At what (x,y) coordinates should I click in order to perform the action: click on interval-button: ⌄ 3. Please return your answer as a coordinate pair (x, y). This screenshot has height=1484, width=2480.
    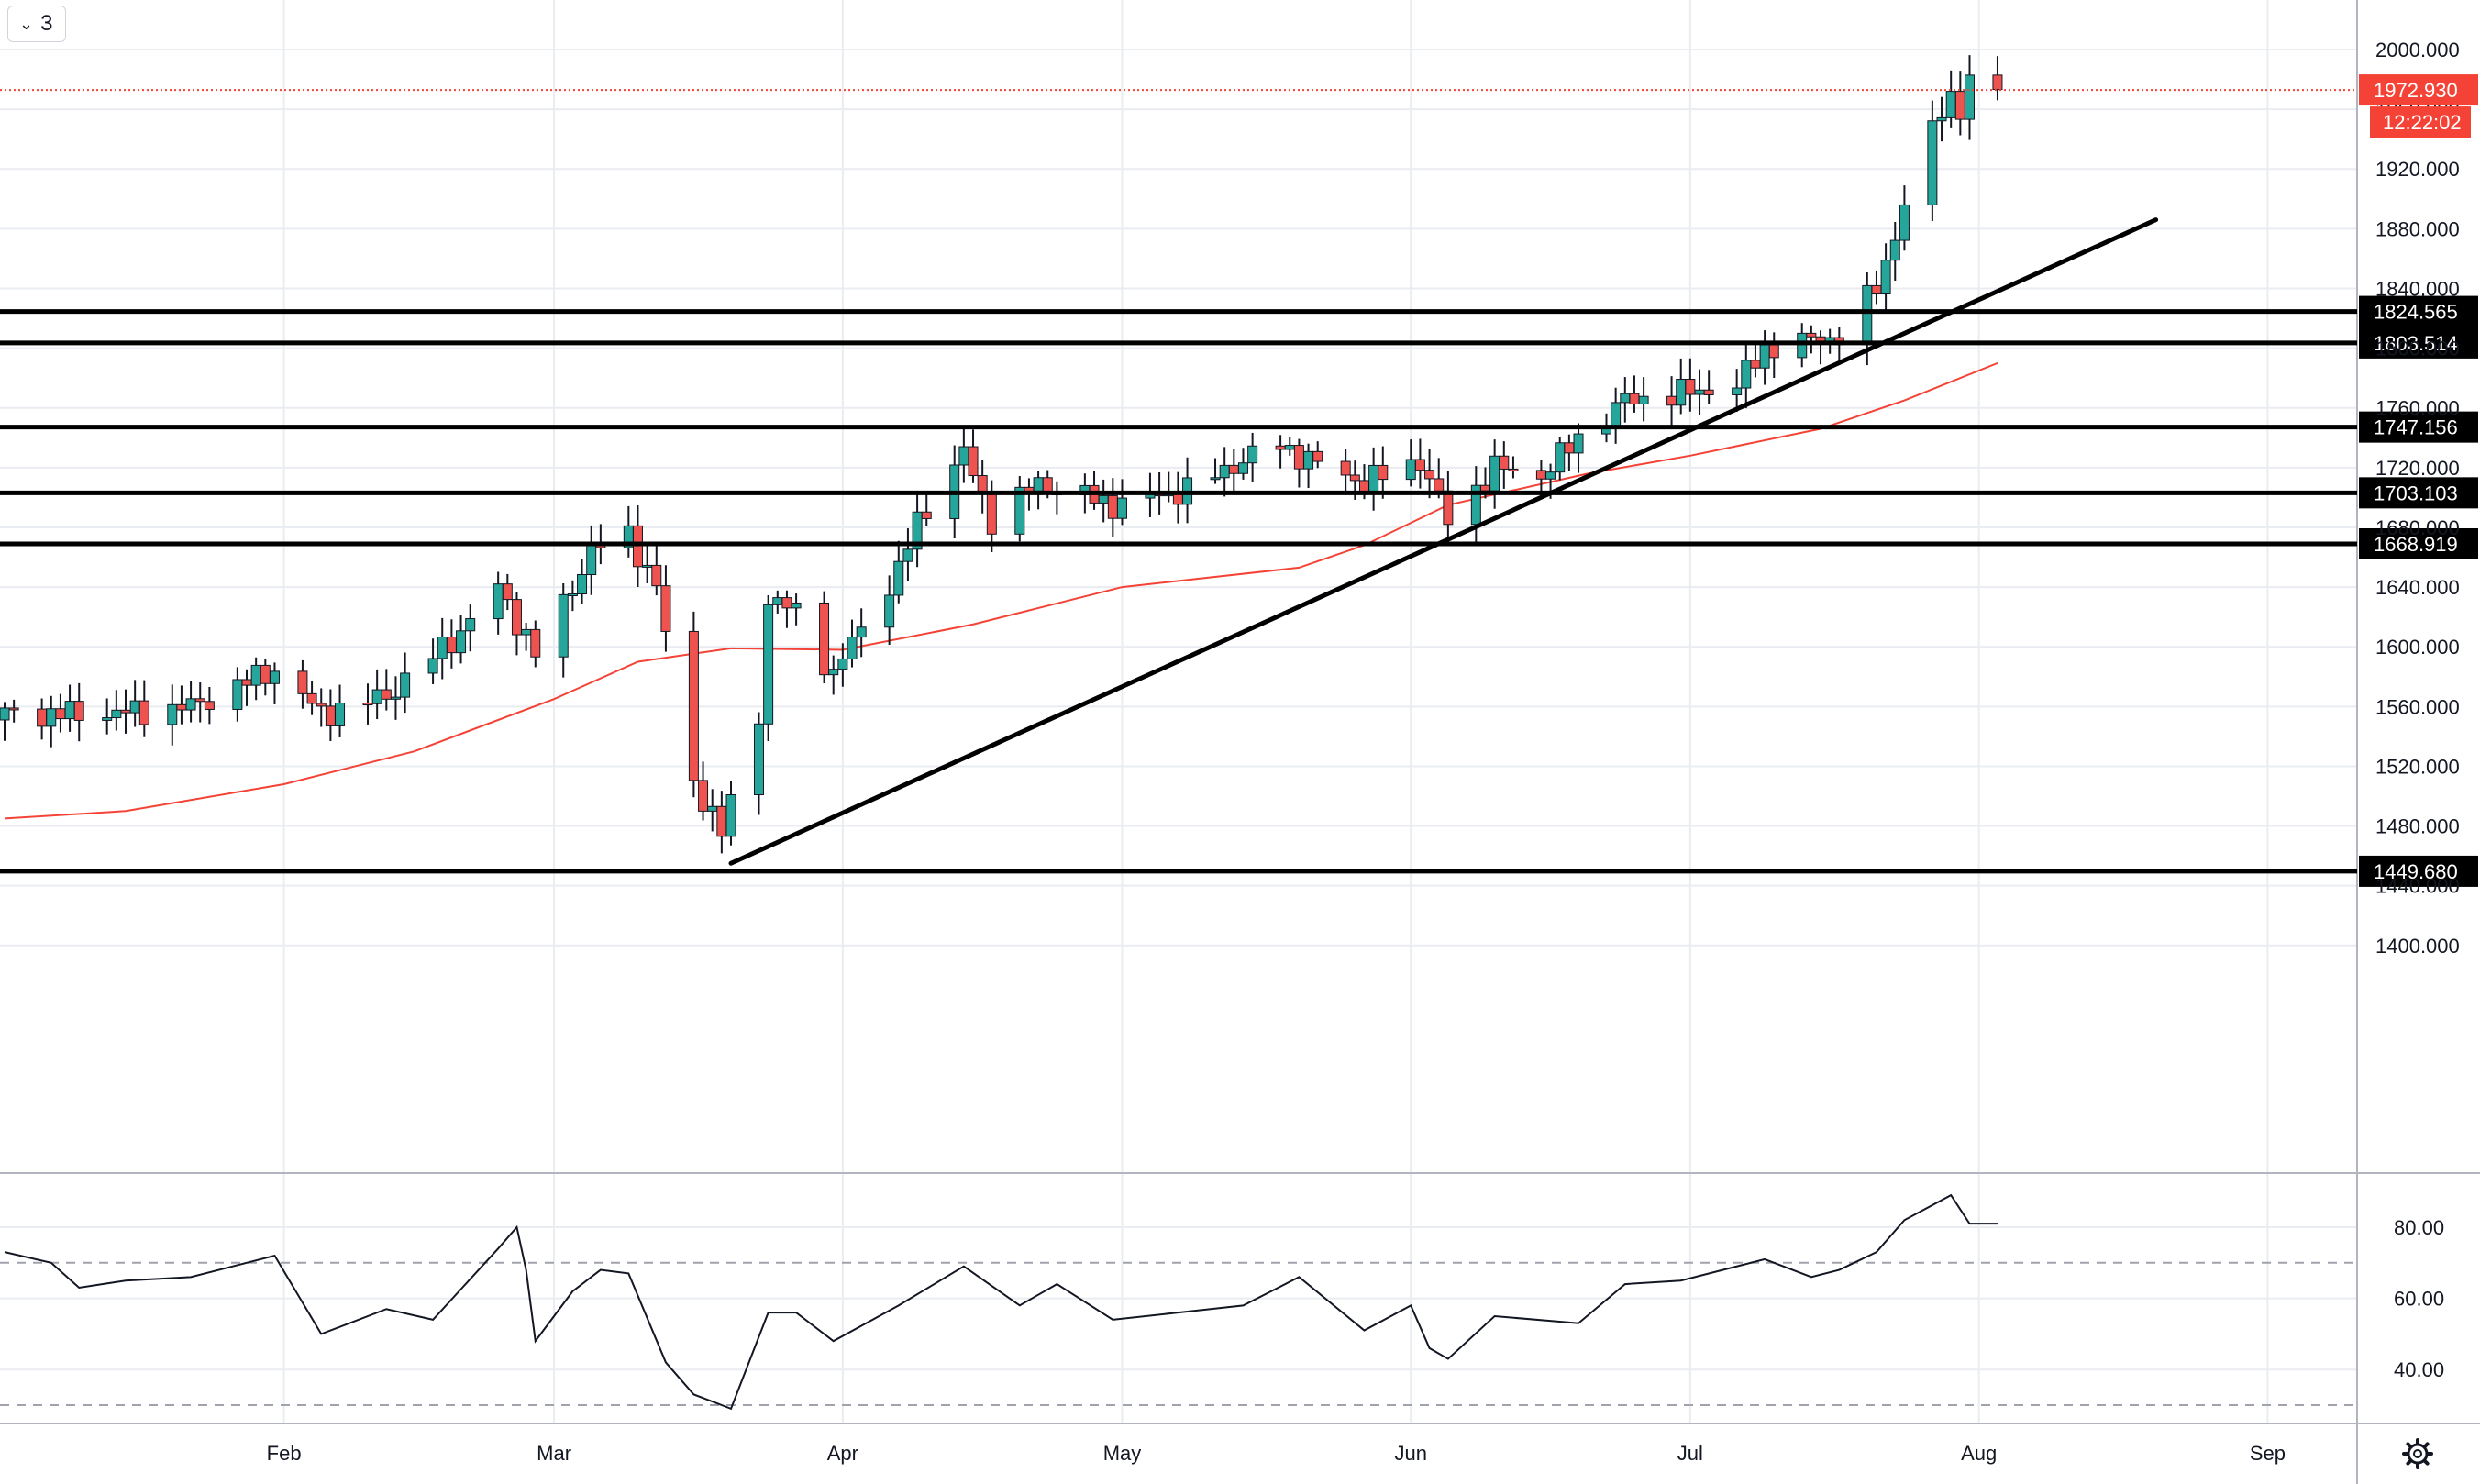
    Looking at the image, I should click on (36, 24).